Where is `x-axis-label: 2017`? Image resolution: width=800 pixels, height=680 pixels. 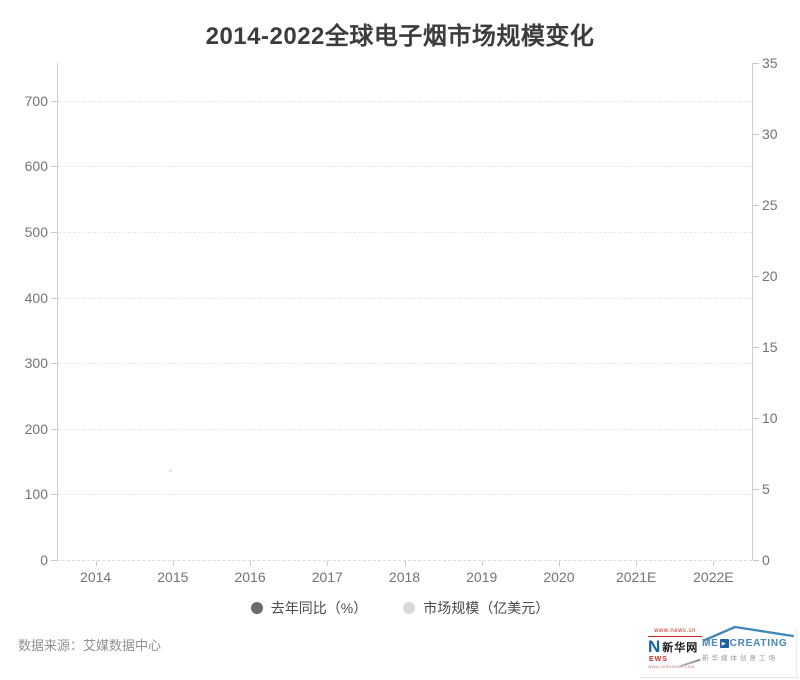 x-axis-label: 2017 is located at coordinates (327, 577).